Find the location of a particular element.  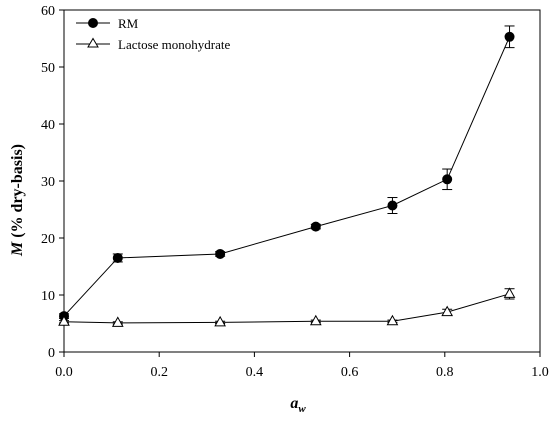

y-tick-label-0: 0 is located at coordinates (51, 353).